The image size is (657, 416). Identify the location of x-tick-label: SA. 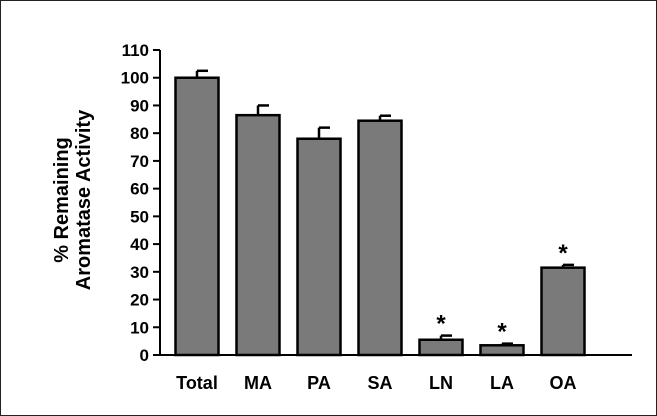
(379, 383).